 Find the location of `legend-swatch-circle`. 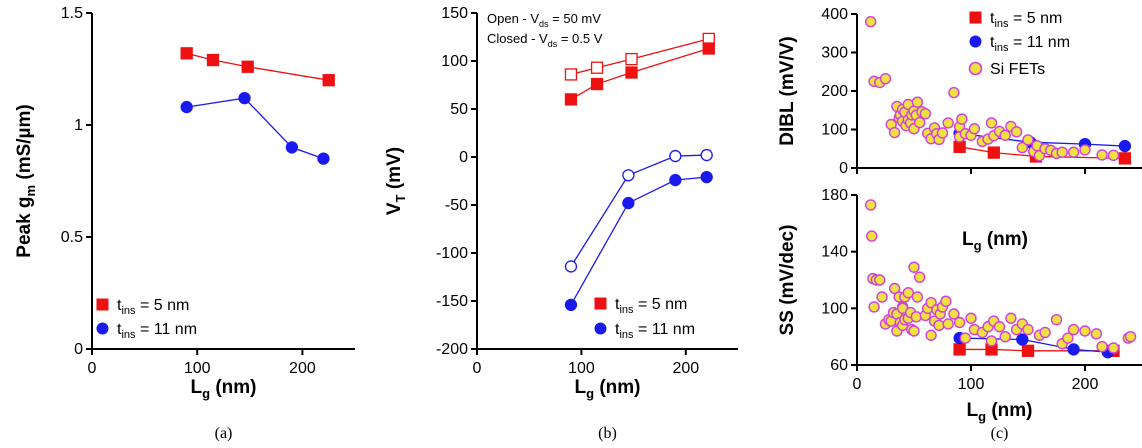

legend-swatch-circle is located at coordinates (102, 328).